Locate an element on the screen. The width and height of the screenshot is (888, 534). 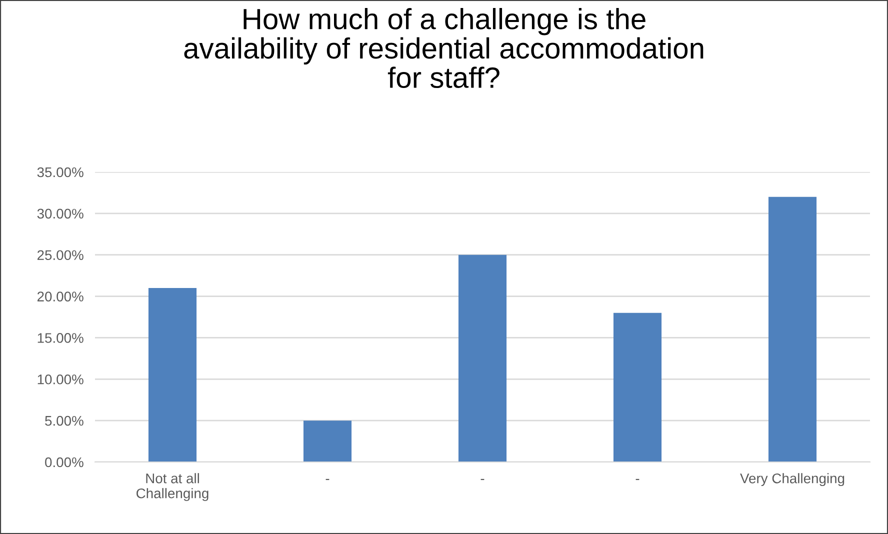
chart-title: How much of a challenge is the availability of residential accommodation for staff? is located at coordinates (444, 48).